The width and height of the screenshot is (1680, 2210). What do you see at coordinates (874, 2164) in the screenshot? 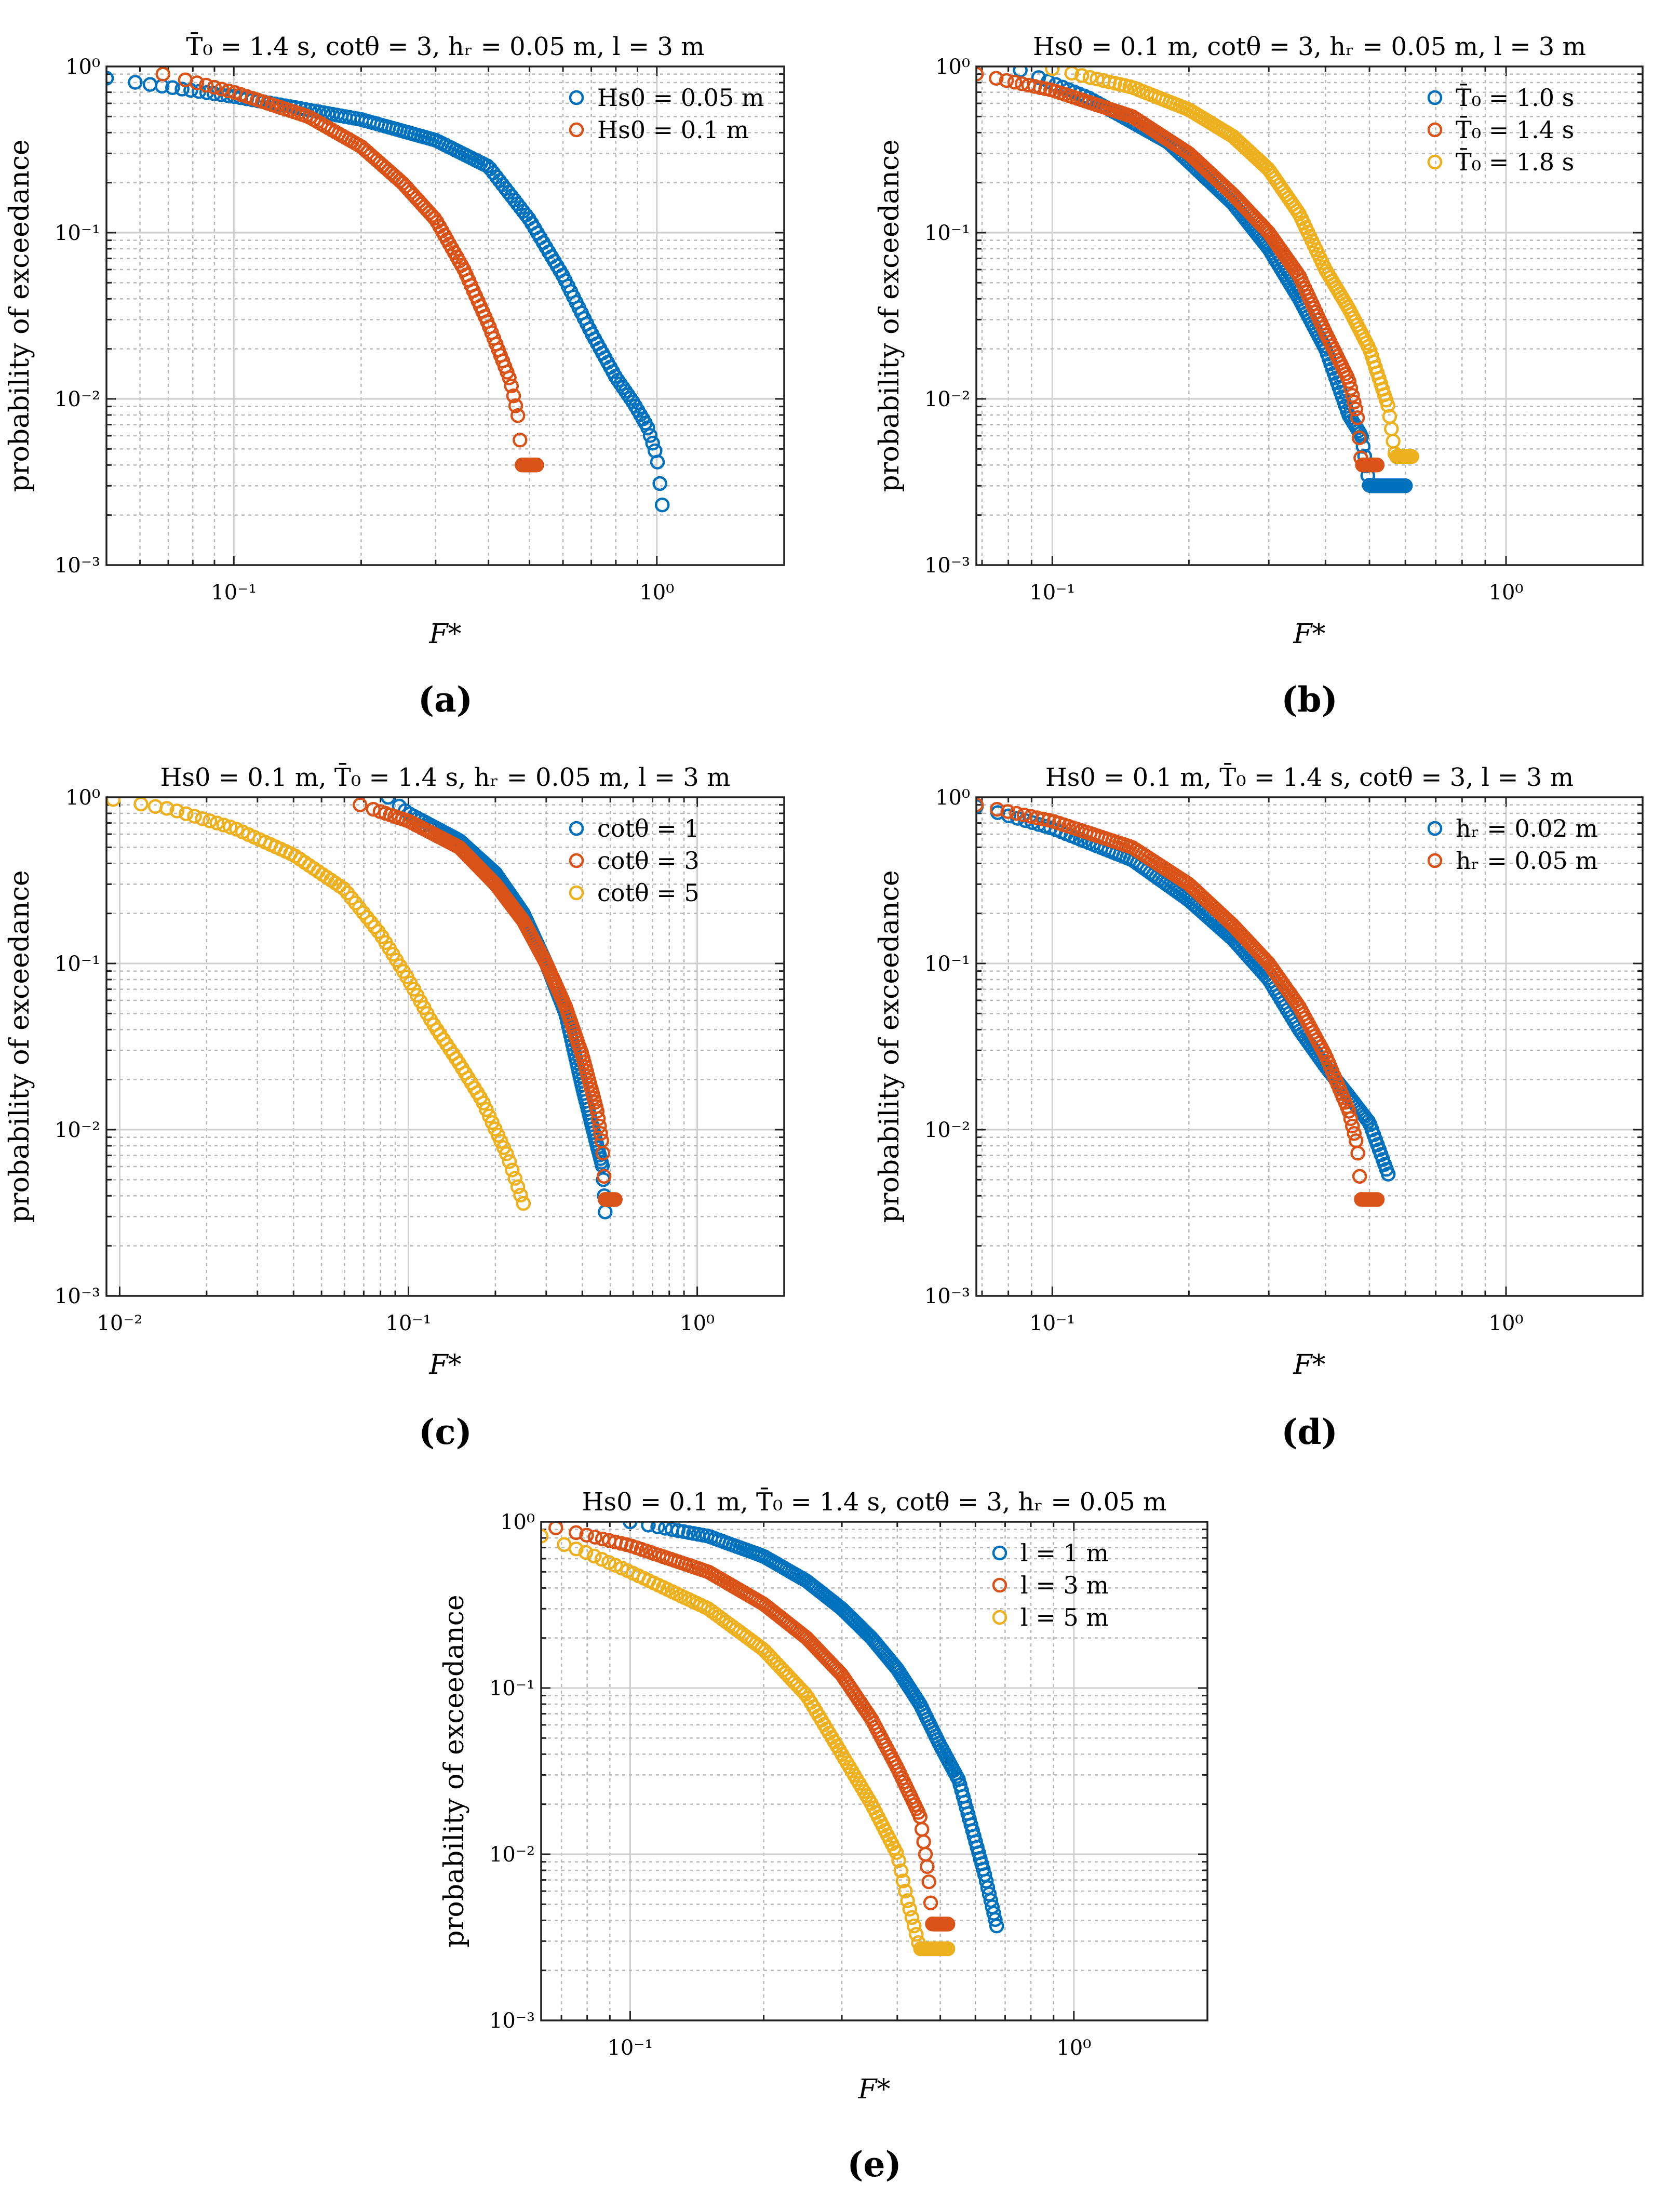
I see `panel-label: (e)` at bounding box center [874, 2164].